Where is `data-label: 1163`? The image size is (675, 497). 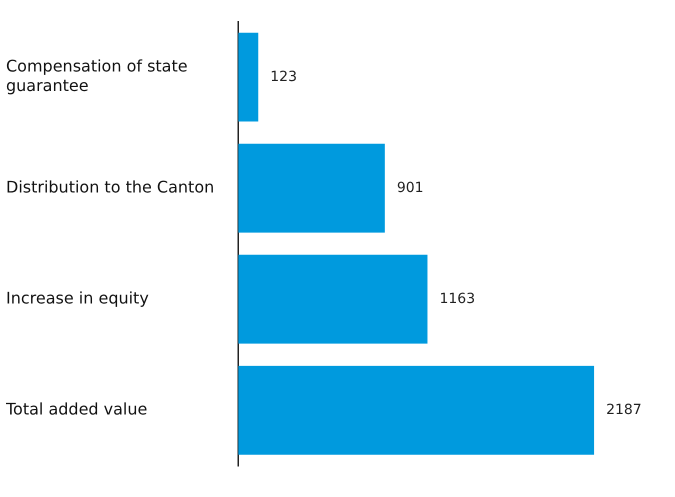
data-label: 1163 is located at coordinates (457, 298).